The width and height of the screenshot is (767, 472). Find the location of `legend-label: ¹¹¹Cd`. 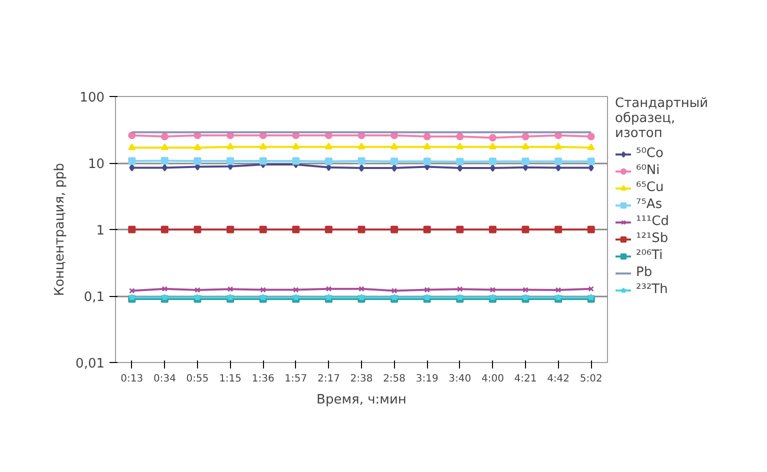

legend-label: ¹¹¹Cd is located at coordinates (652, 221).